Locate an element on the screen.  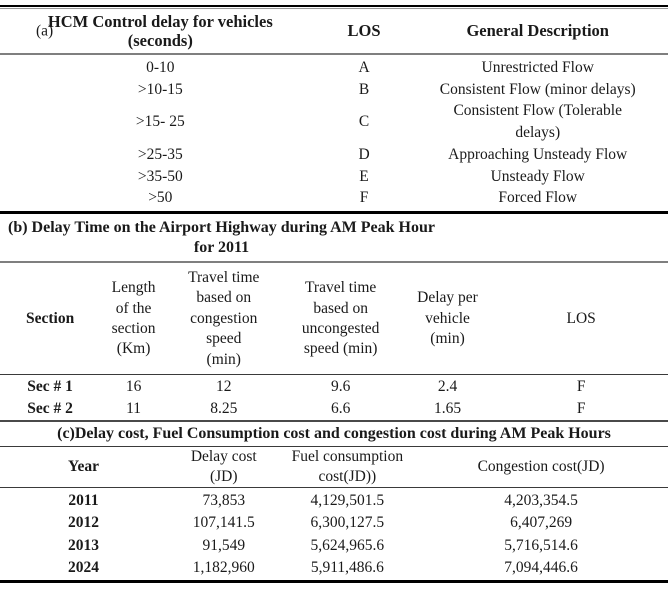
cell-description: Consistent Flow (Tolerable delays) is located at coordinates (537, 122).